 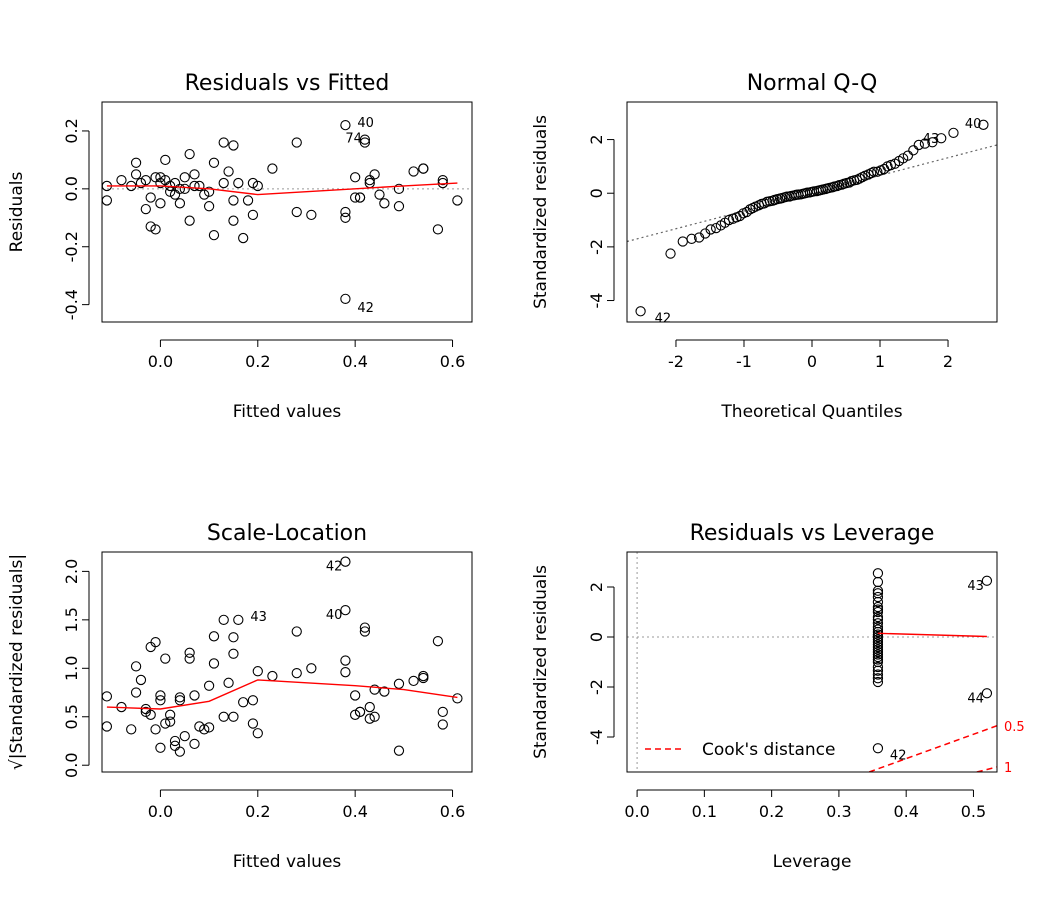 What do you see at coordinates (71, 571) in the screenshot?
I see `y-tick-label: 2.0` at bounding box center [71, 571].